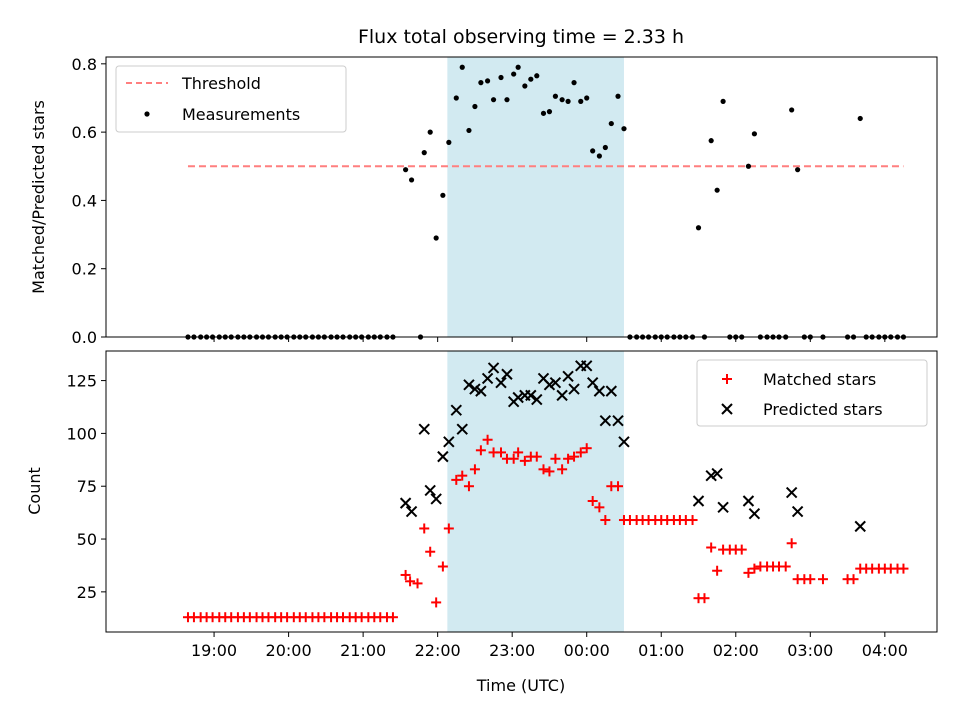 This screenshot has height=720, width=960. I want to click on bottom-legend-box, so click(812, 393).